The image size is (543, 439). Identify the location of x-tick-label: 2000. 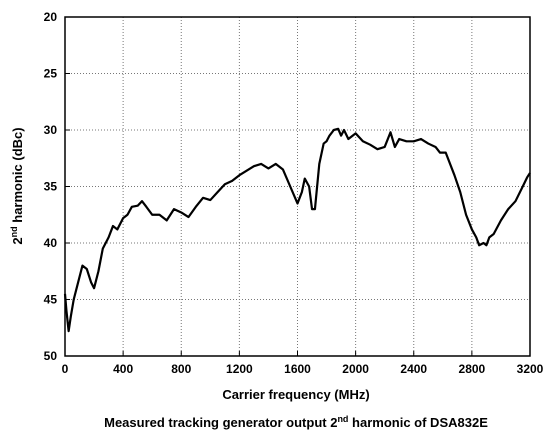
(355, 369).